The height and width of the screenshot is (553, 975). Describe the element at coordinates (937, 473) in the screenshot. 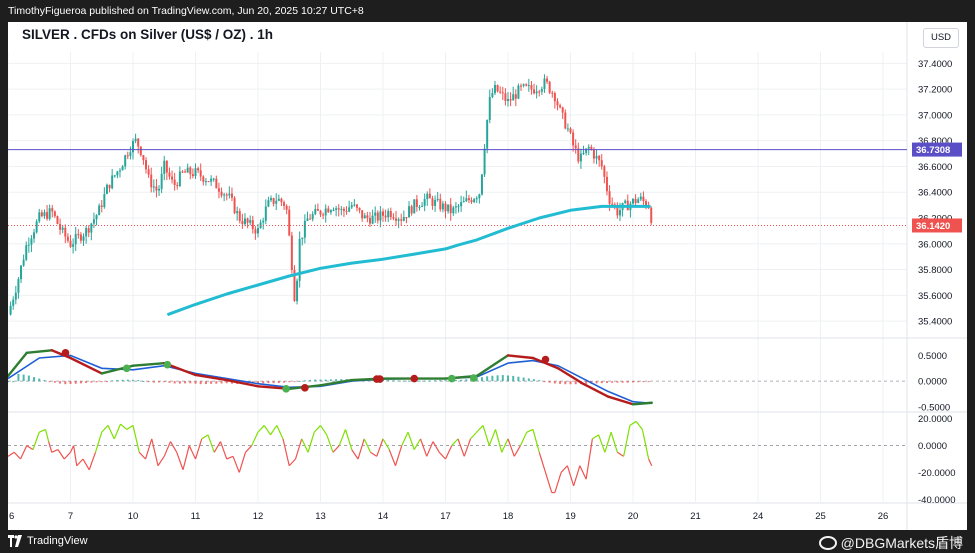

I see `oscillator-tick-label: -20.0000` at that location.